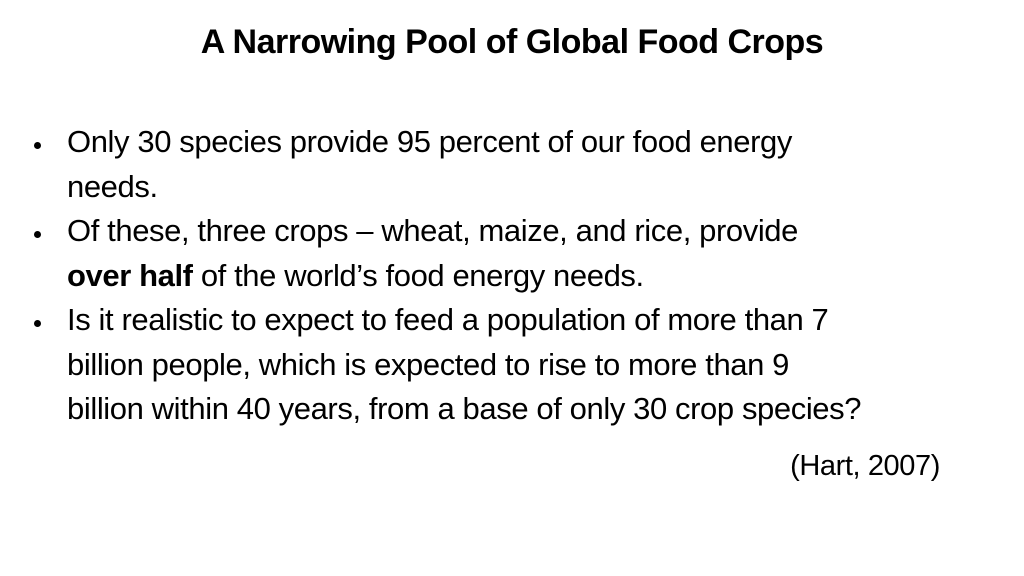 The height and width of the screenshot is (576, 1024). I want to click on bullet-1-line-2: needs., so click(112, 186).